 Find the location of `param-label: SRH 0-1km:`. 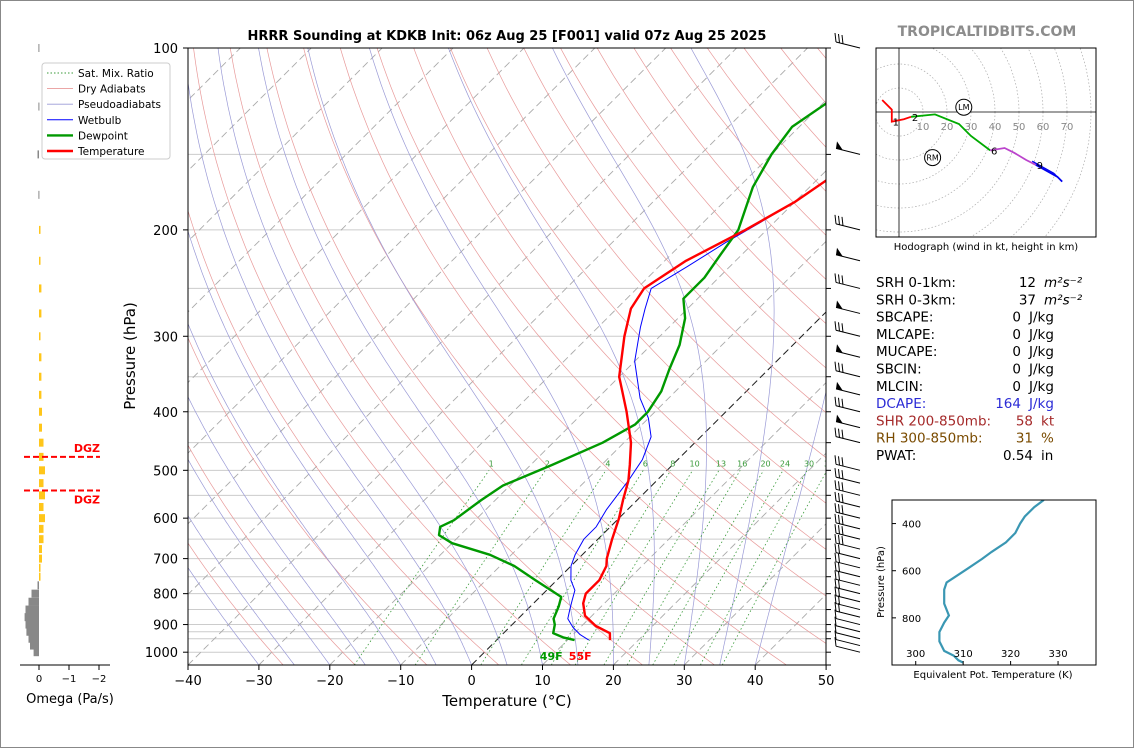

param-label: SRH 0-1km: is located at coordinates (916, 283).